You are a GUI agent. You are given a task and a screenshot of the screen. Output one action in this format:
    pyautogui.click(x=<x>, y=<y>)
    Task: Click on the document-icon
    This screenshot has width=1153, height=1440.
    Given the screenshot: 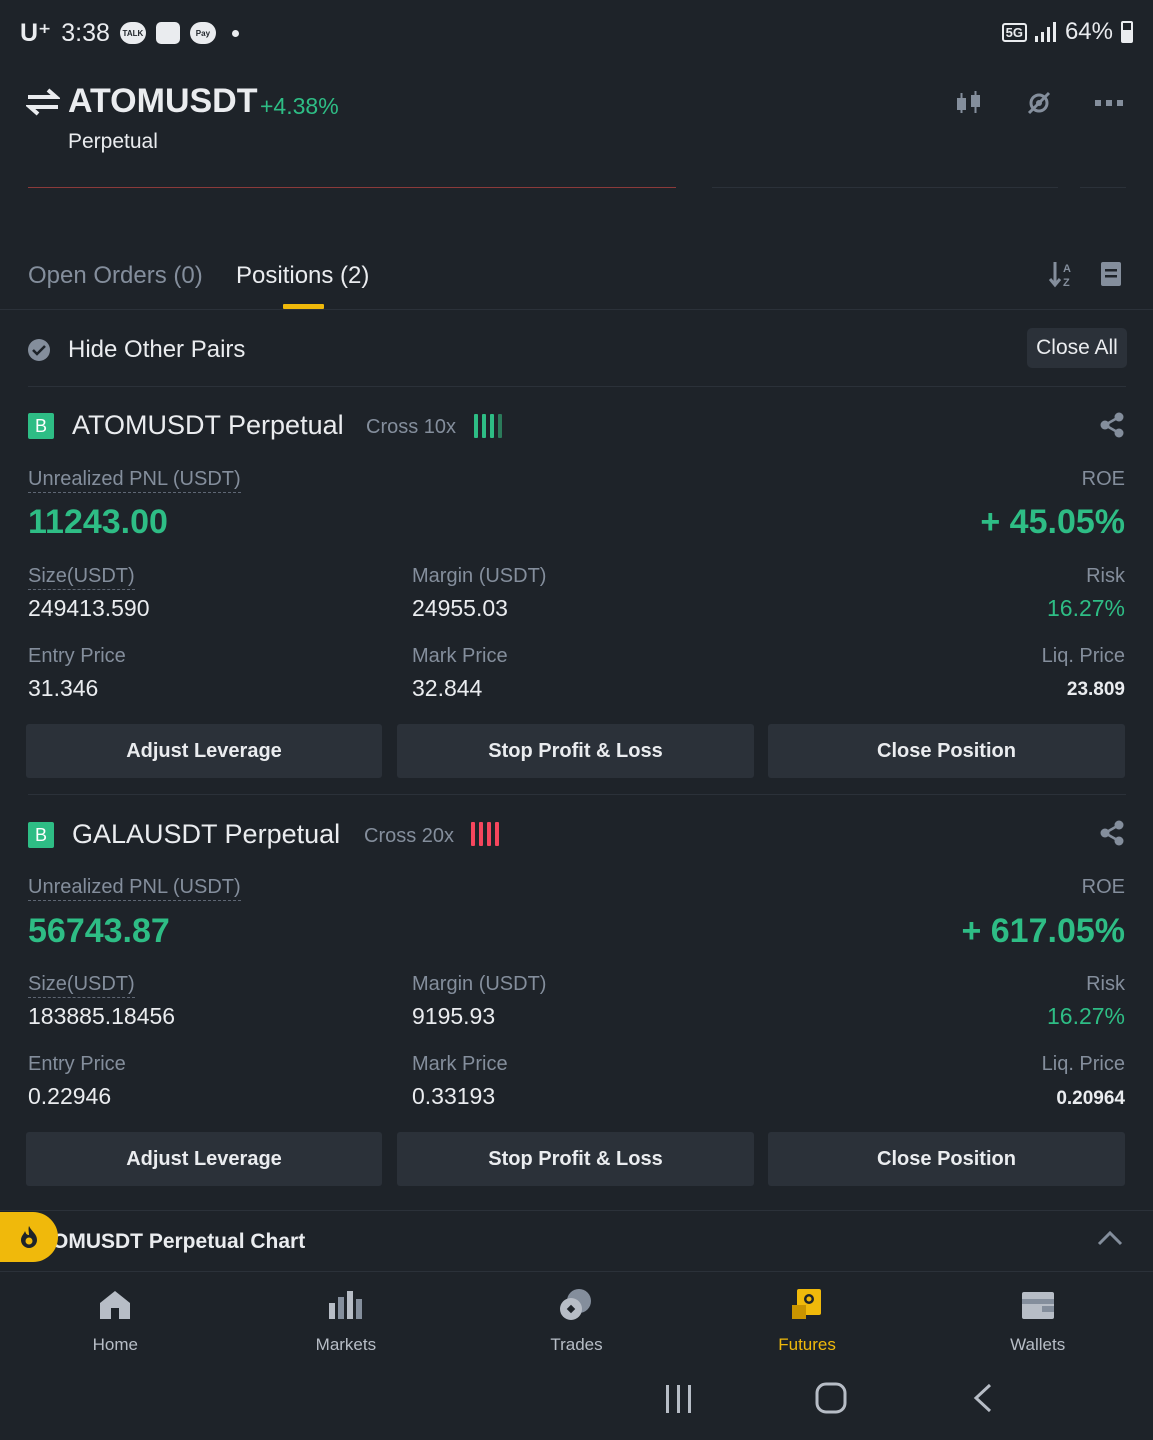 What is the action you would take?
    pyautogui.click(x=1111, y=274)
    